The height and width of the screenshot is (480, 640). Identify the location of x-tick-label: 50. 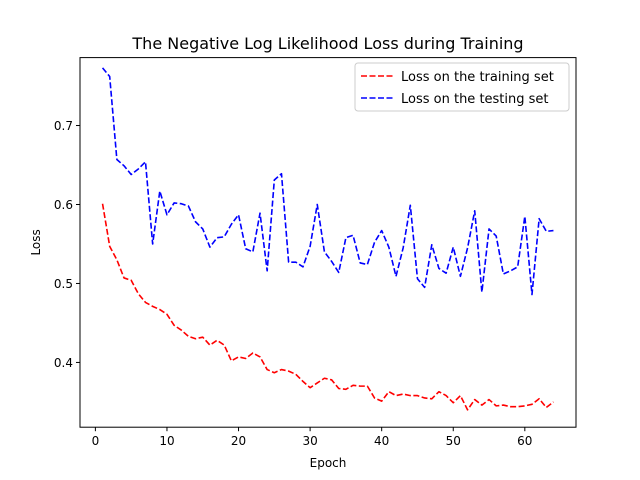
(453, 441).